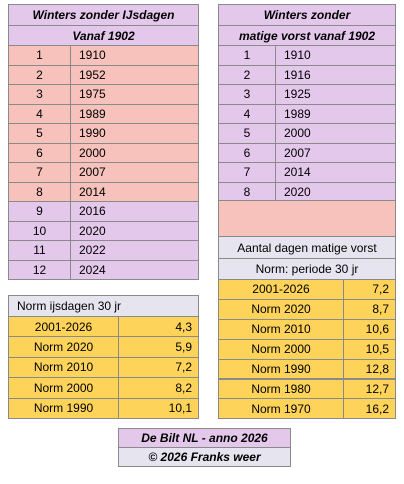  What do you see at coordinates (39, 250) in the screenshot?
I see `rank: 11` at bounding box center [39, 250].